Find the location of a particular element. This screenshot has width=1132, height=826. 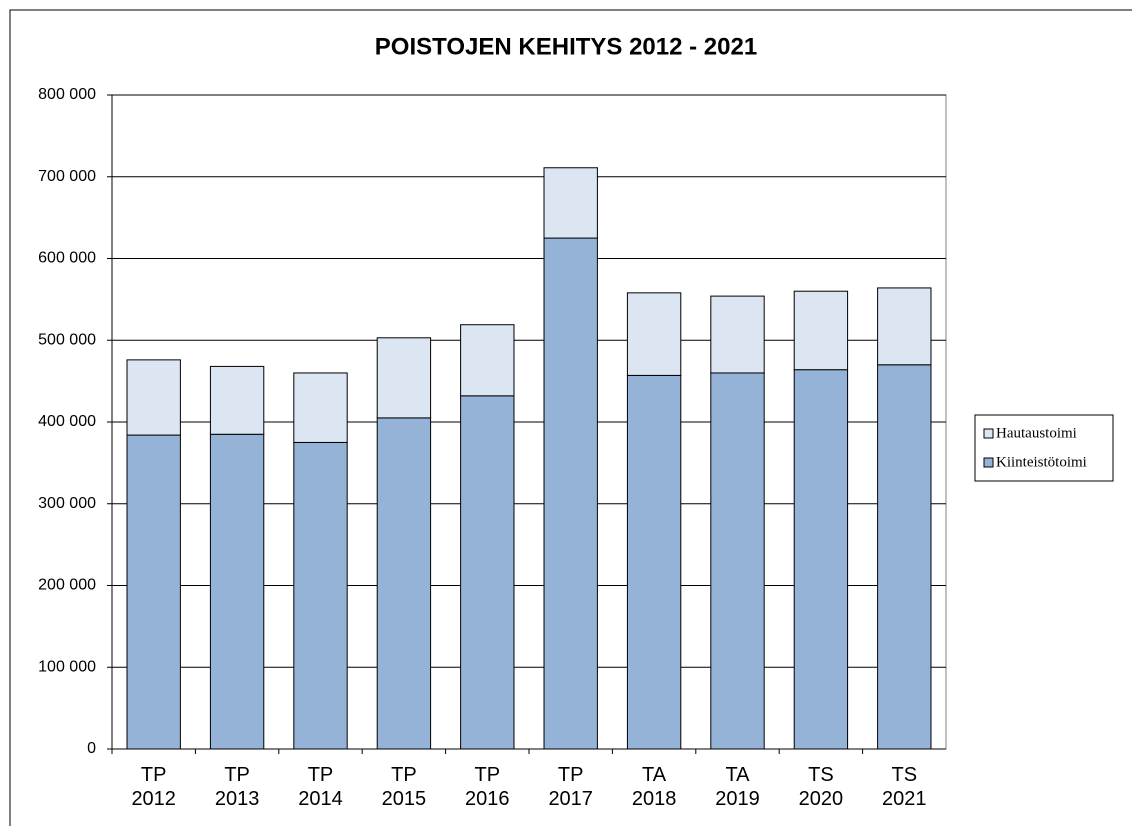

x-tick-label: TS 2020 is located at coordinates (821, 787).